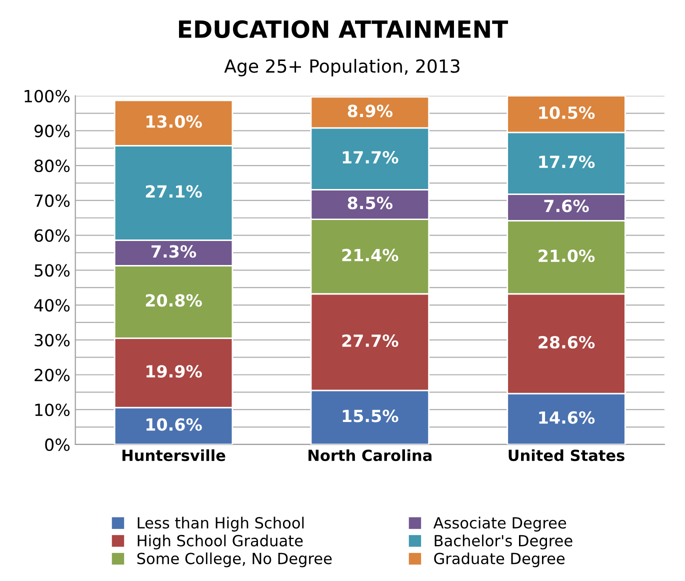  I want to click on data-label: 21.0%, so click(566, 255).